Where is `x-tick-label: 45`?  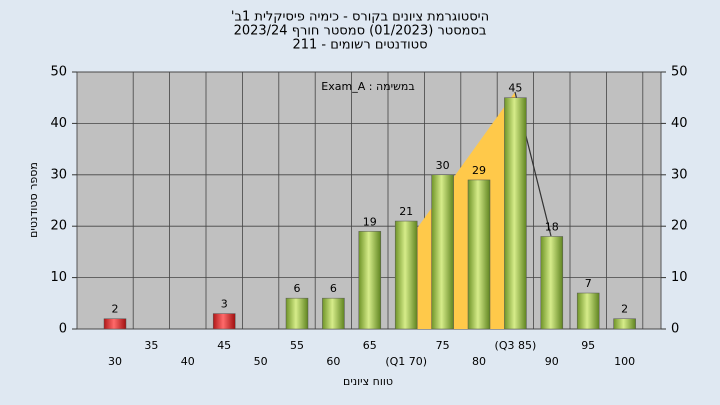 x-tick-label: 45 is located at coordinates (224, 345).